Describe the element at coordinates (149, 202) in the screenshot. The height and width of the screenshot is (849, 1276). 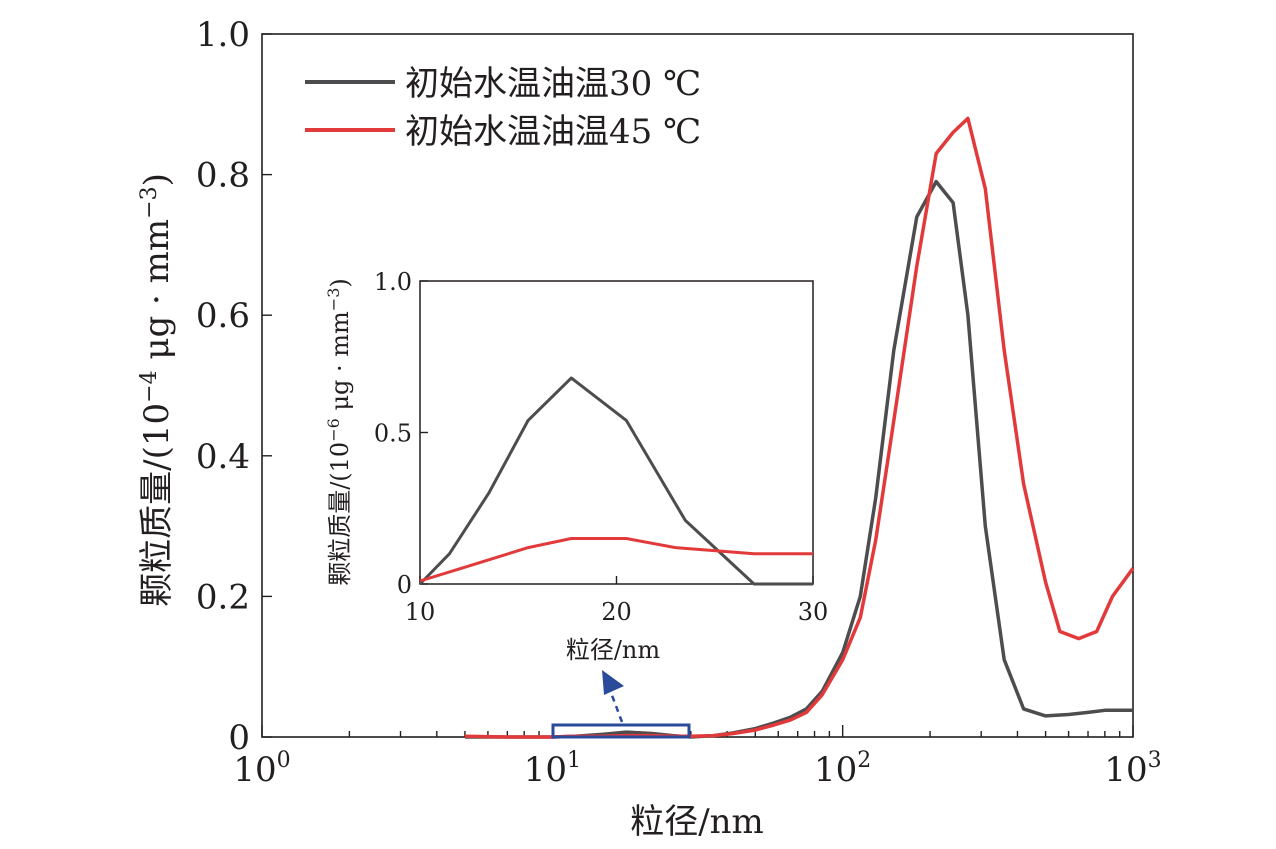
I see `main-y-axis-label-unit-exp: −3` at that location.